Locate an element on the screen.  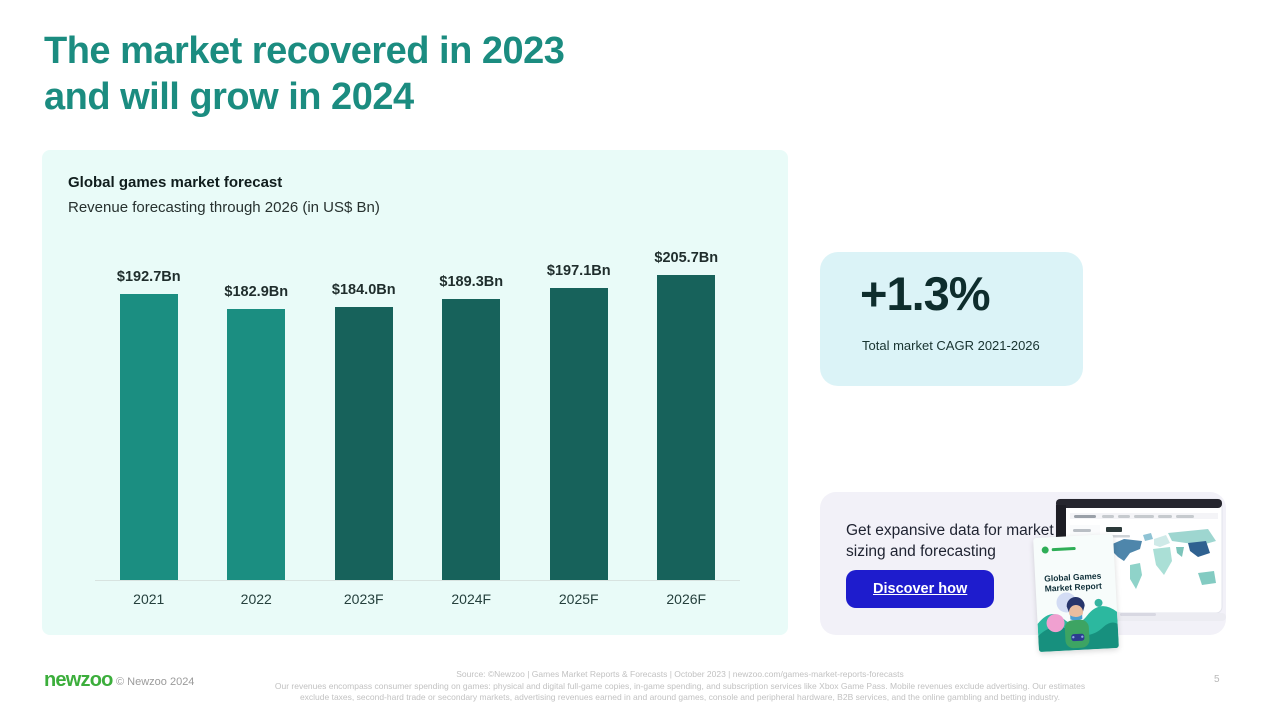
bar-2023F is located at coordinates (363, 443).